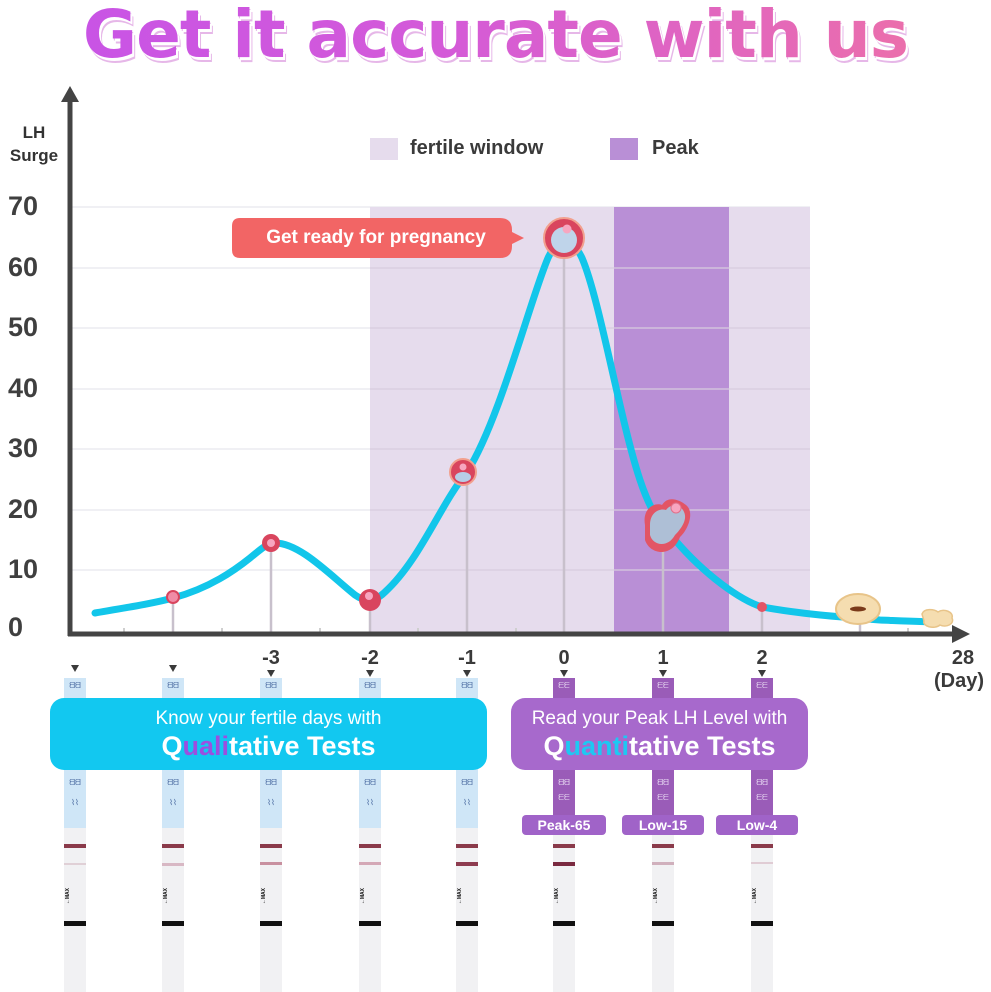 This screenshot has height=992, width=991. What do you see at coordinates (268, 718) in the screenshot?
I see `qualitative-banner-line1: Know your fertile days with` at bounding box center [268, 718].